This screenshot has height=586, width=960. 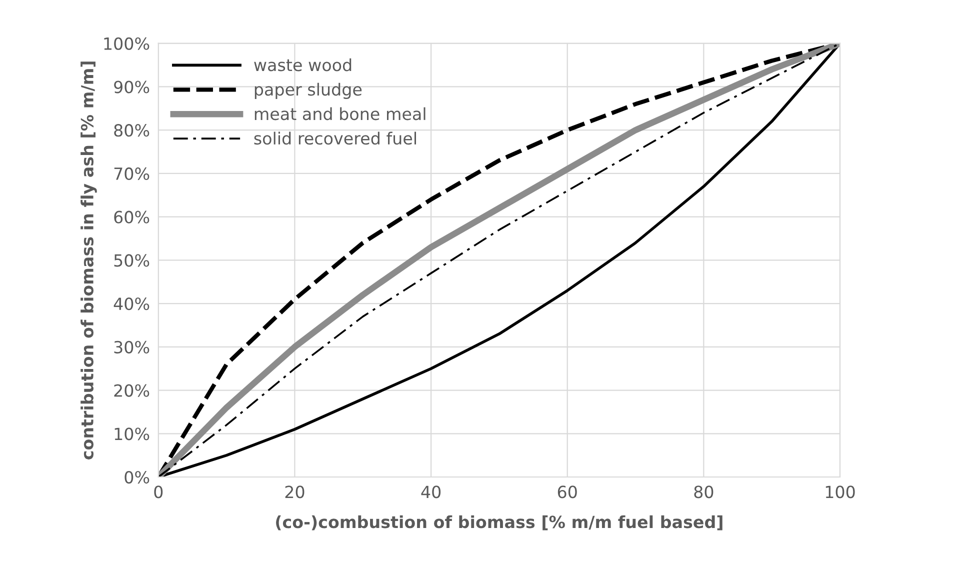 What do you see at coordinates (88, 261) in the screenshot?
I see `y-axis-title: contribution of biomass in fly ash [% m/m]` at bounding box center [88, 261].